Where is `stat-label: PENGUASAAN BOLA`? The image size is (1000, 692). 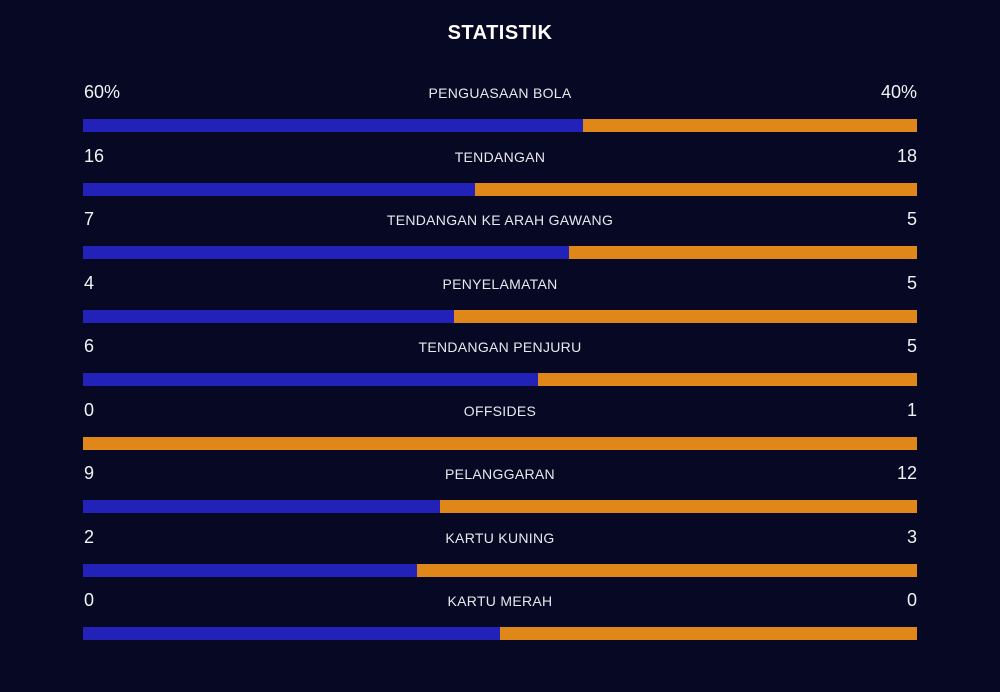
stat-label: PENGUASAAN BOLA is located at coordinates (500, 93).